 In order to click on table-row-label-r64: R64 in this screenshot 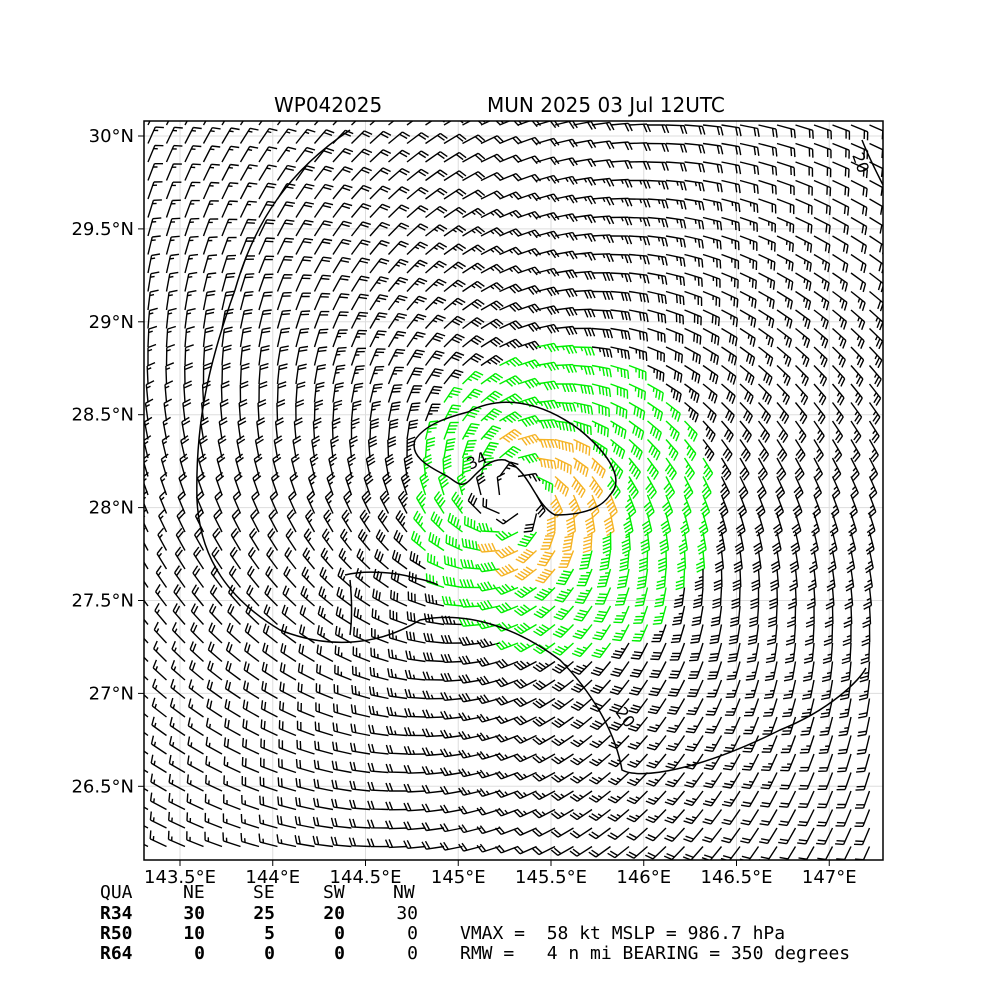, I will do `click(116, 953)`.